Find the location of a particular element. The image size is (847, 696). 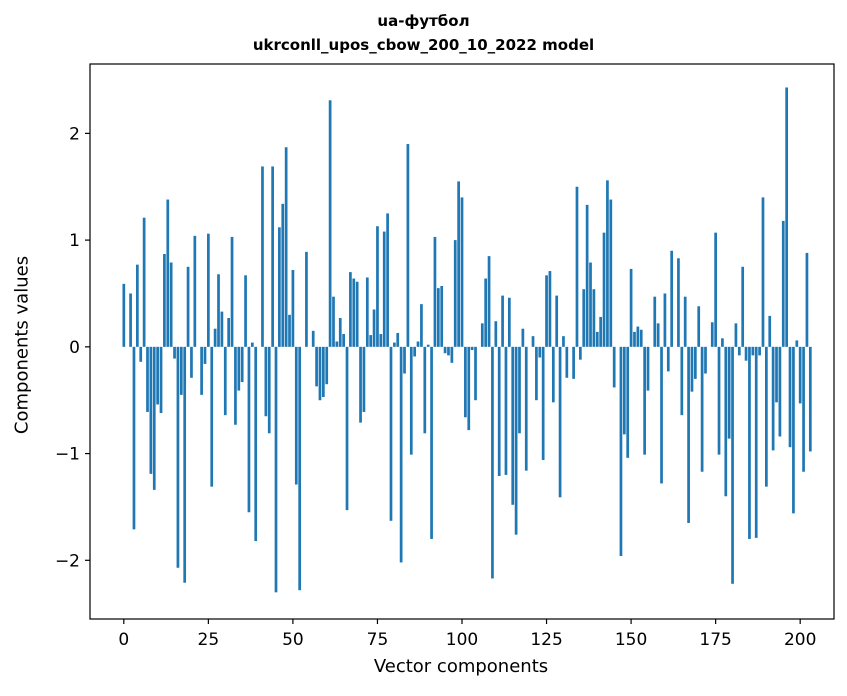

y-tick-label: 0 is located at coordinates (74, 348).